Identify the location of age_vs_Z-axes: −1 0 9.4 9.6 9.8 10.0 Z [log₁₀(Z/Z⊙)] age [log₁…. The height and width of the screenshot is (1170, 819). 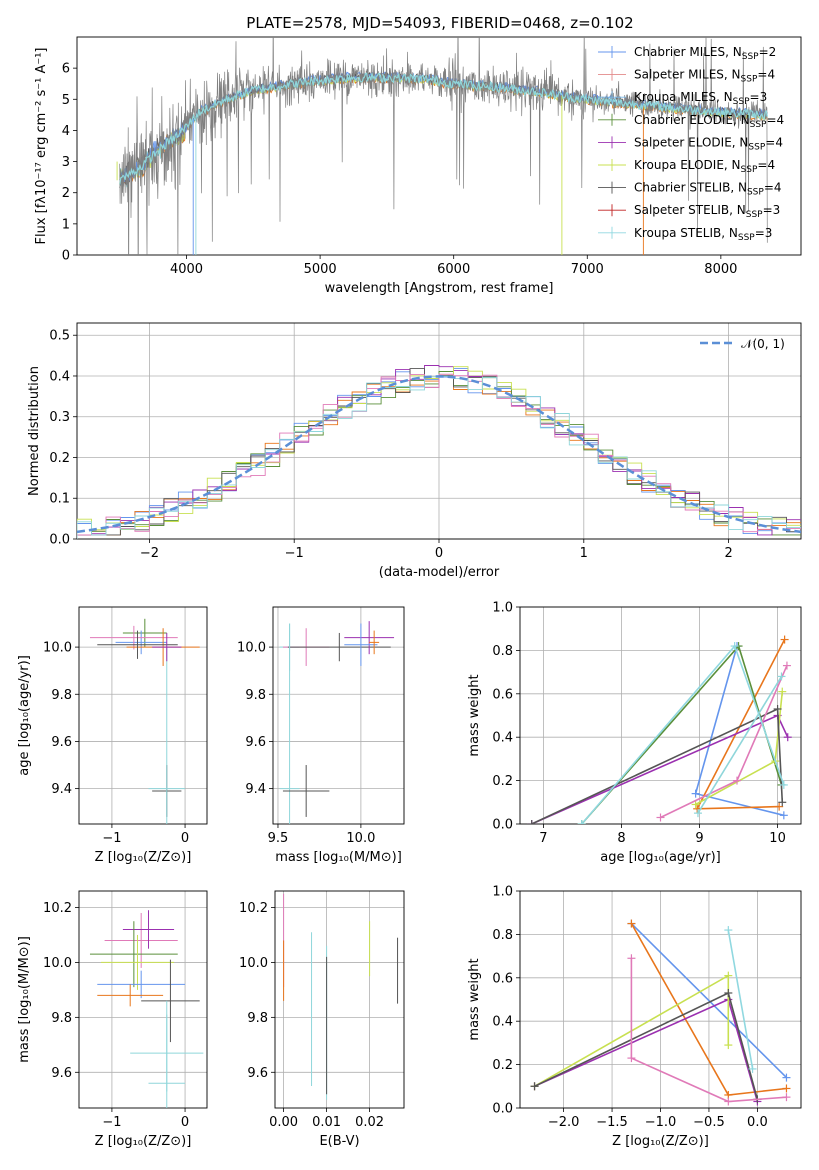
(112, 735).